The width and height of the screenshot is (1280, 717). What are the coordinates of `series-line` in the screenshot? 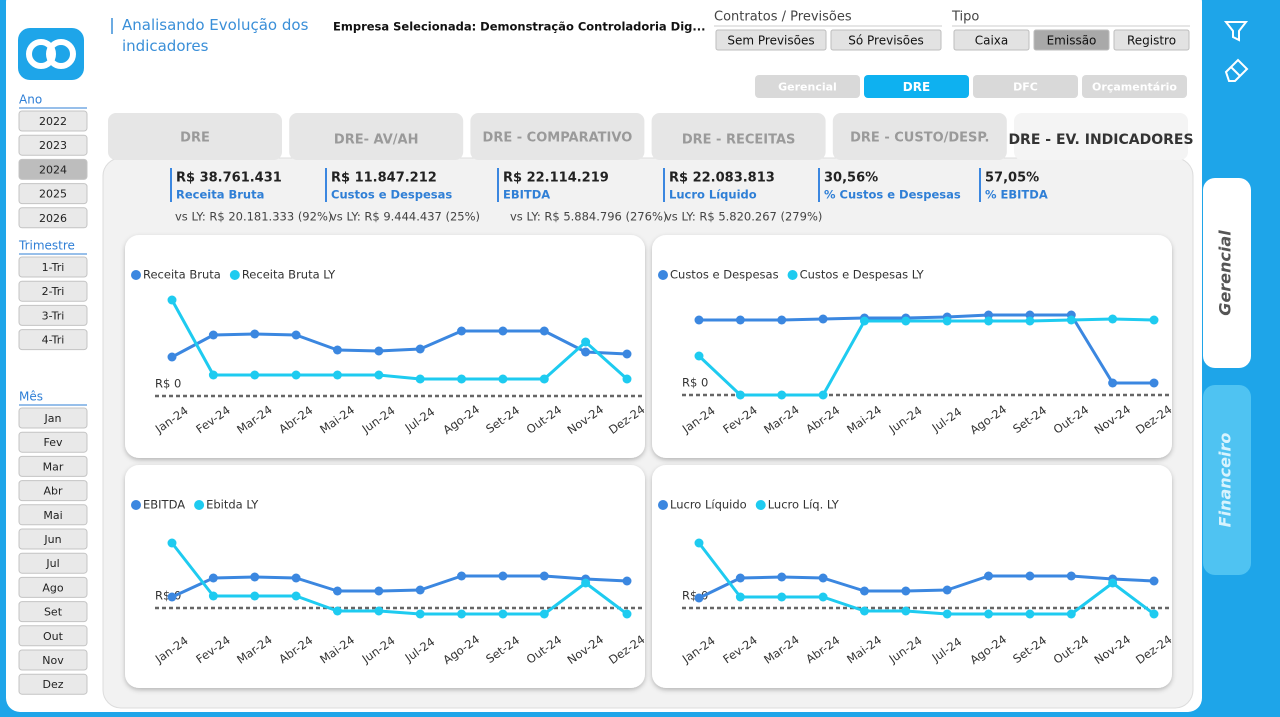 It's located at (926, 357).